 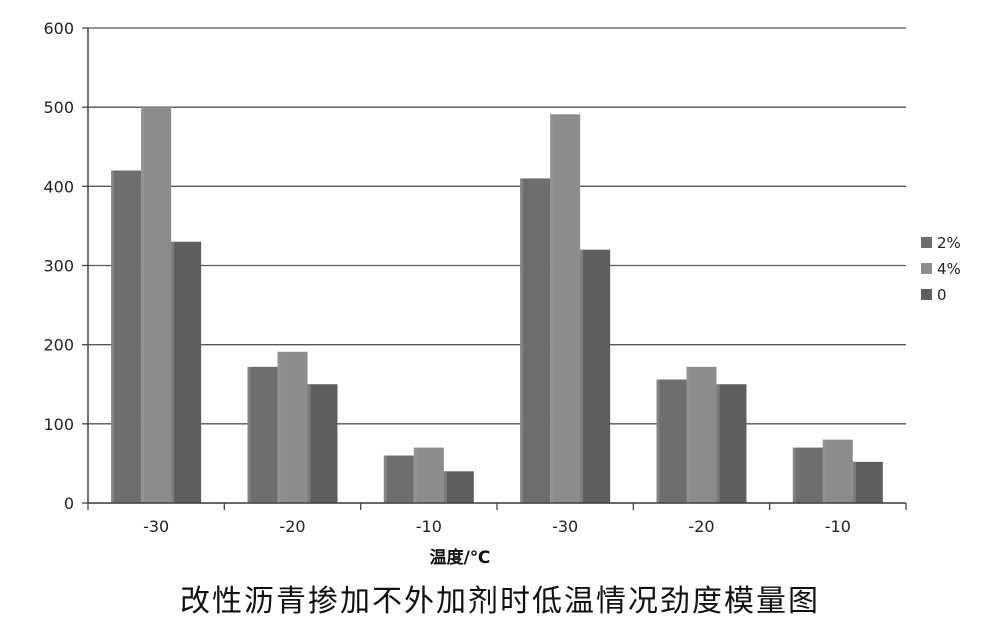 What do you see at coordinates (942, 295) in the screenshot?
I see `legend-label: 0` at bounding box center [942, 295].